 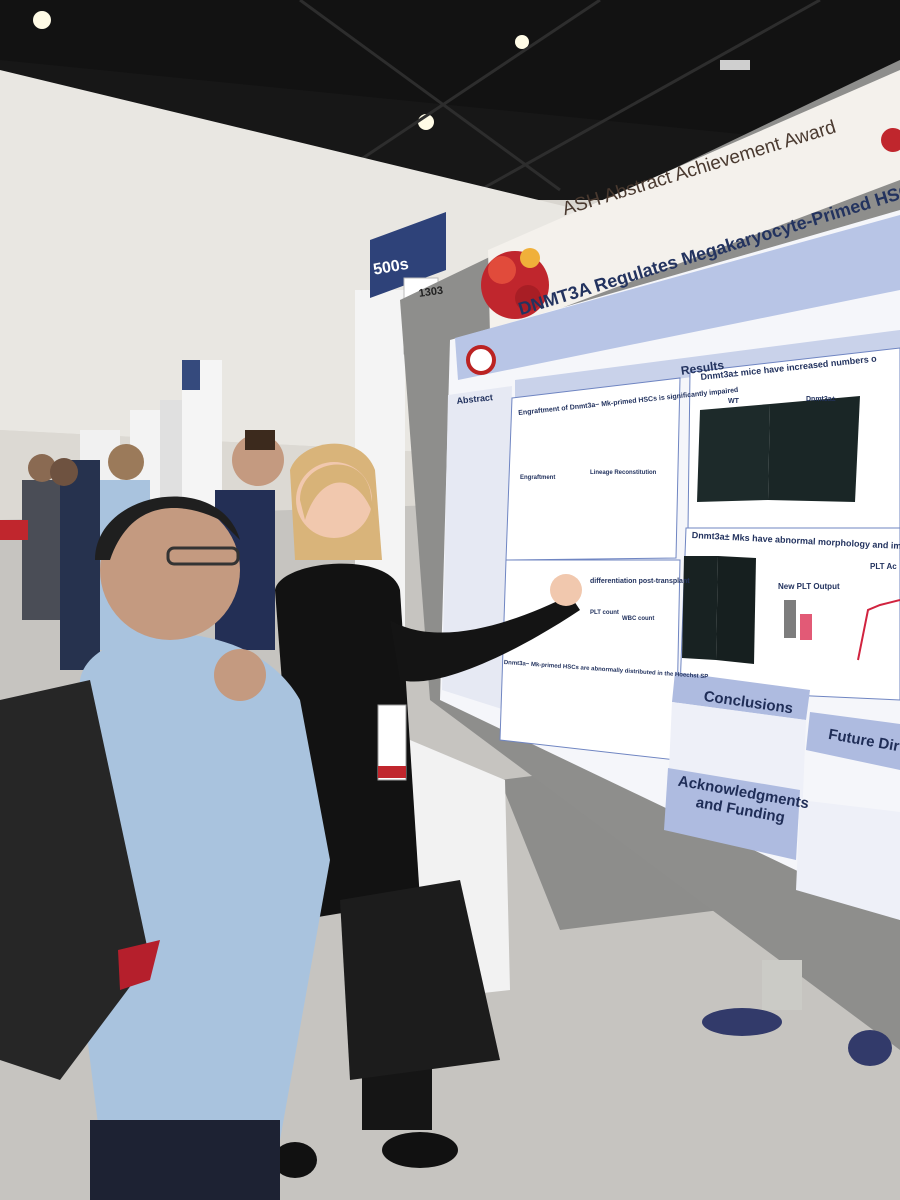 What do you see at coordinates (853, 741) in the screenshot?
I see `future-header` at bounding box center [853, 741].